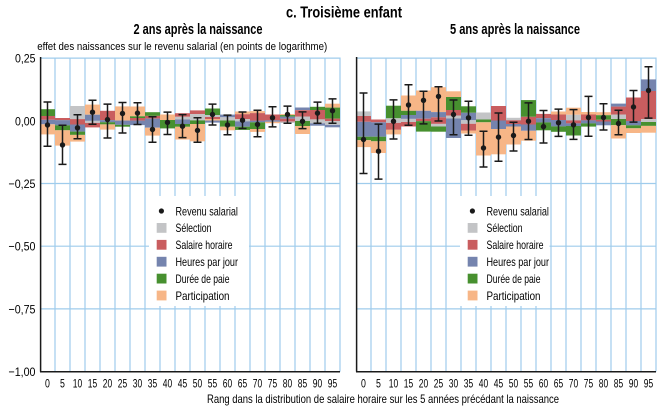 The height and width of the screenshot is (413, 667). Describe the element at coordinates (25, 121) in the screenshot. I see `svg-text: 0,00` at that location.